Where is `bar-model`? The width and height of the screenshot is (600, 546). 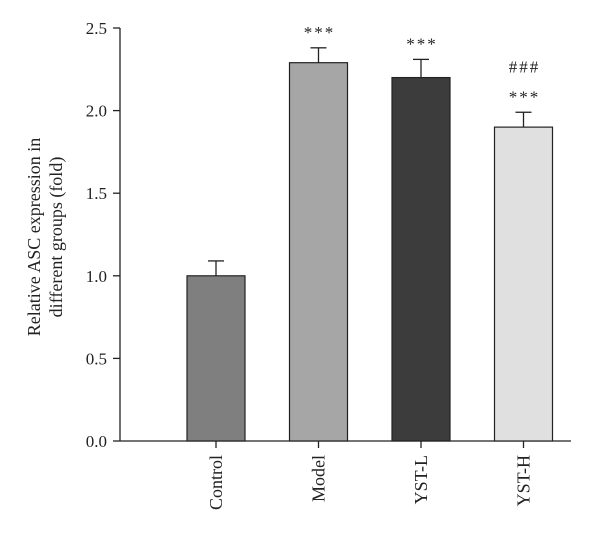
bar-model is located at coordinates (318, 252).